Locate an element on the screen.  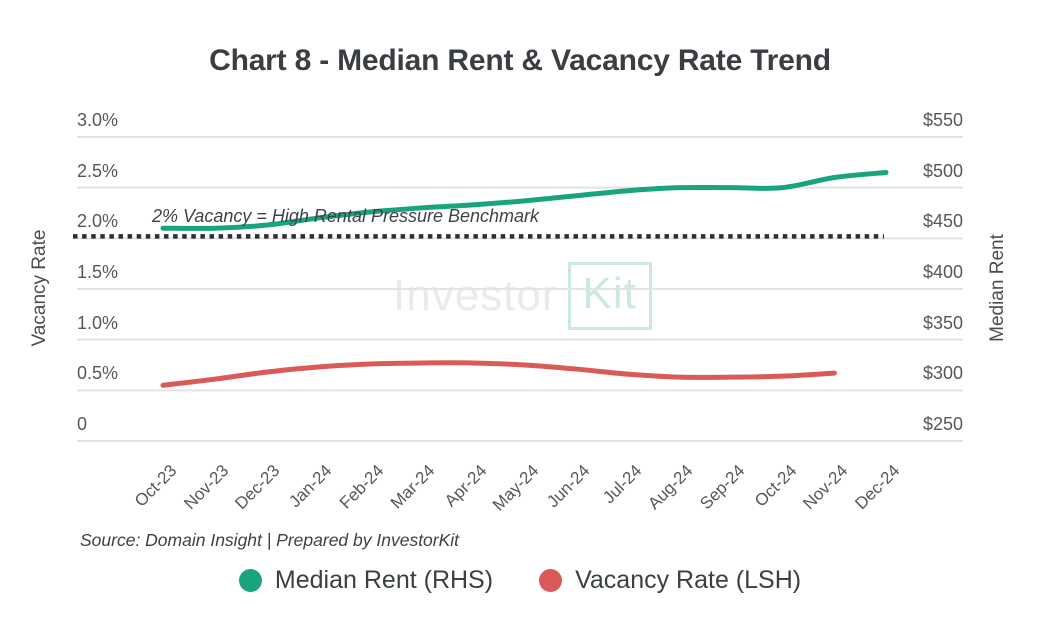
right-axis-title: Median Rent is located at coordinates (997, 288).